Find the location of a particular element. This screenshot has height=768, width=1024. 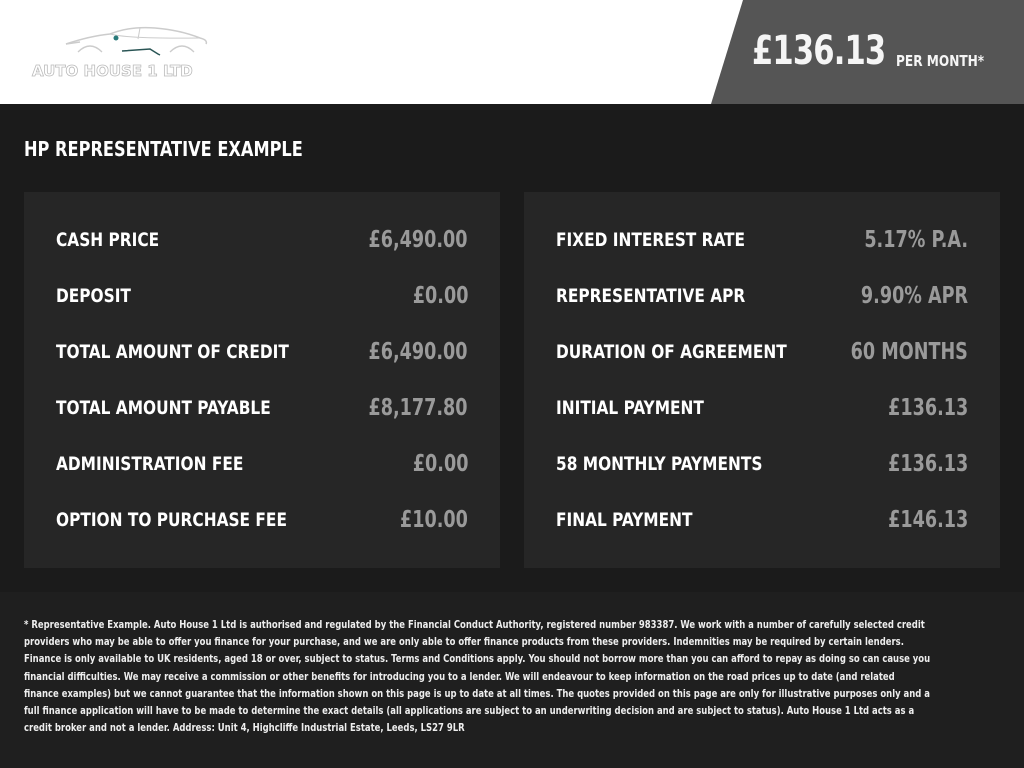

row-label: 58 MONTHLY PAYMENTS is located at coordinates (659, 464).